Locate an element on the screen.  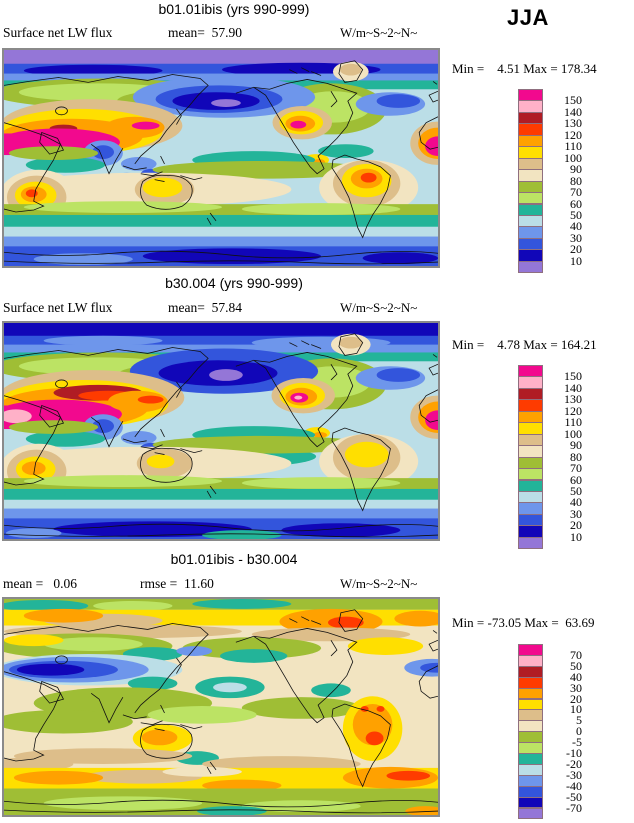
panel1-mean-value: mean= 57.90 is located at coordinates (205, 32).